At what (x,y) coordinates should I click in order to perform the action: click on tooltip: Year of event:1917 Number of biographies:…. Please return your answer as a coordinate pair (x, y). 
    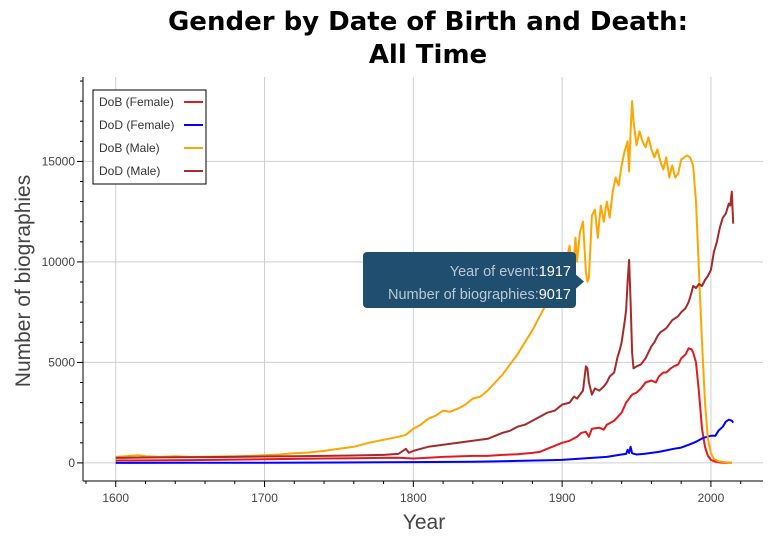
    Looking at the image, I should click on (473, 280).